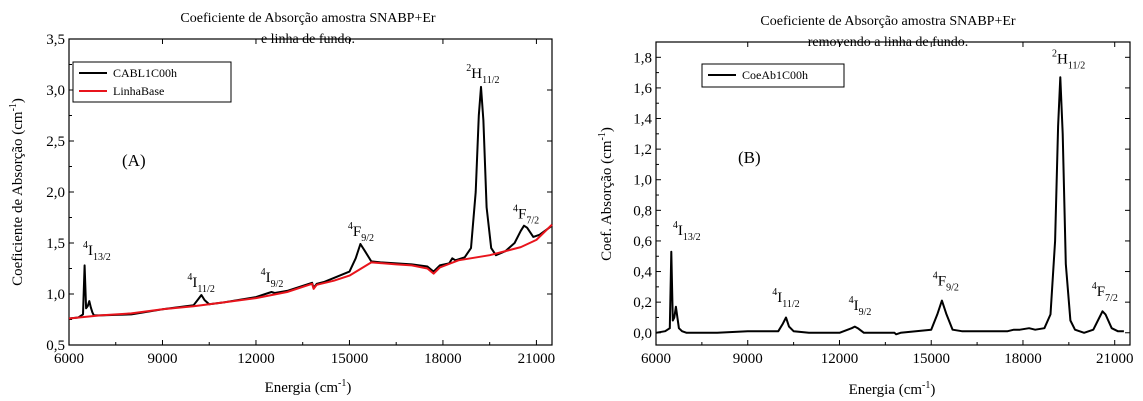 This screenshot has height=401, width=1143. I want to click on legend: CoeAb1C00h, so click(773, 75).